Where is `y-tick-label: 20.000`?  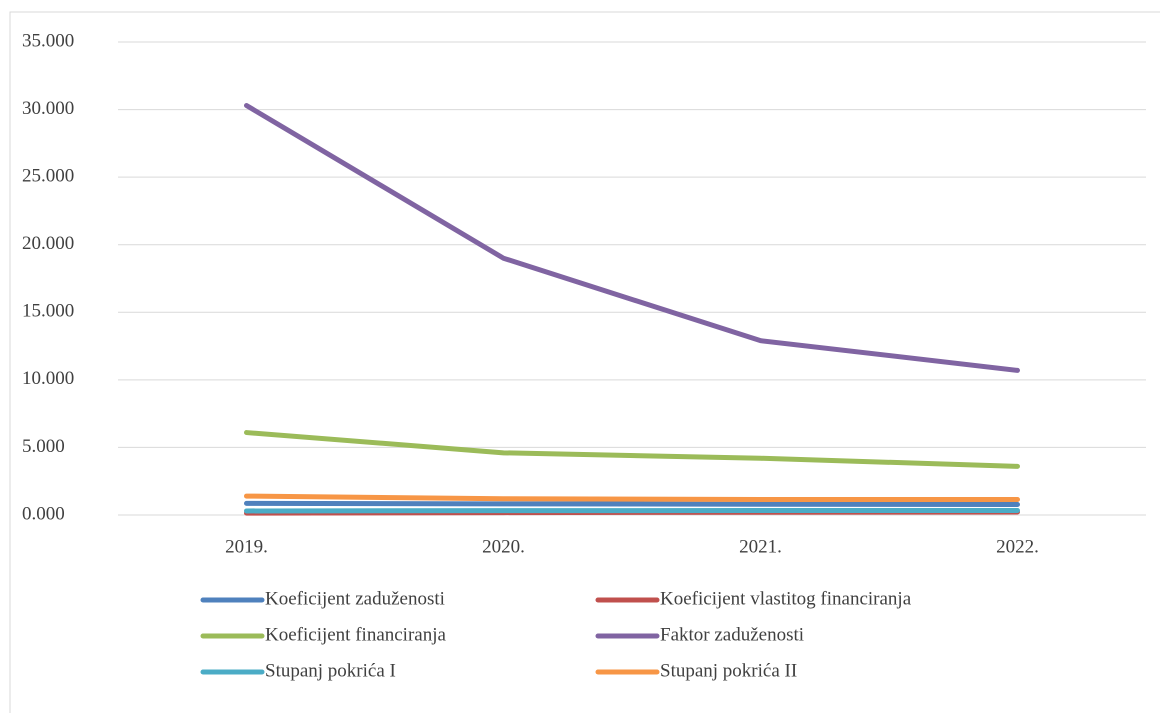 y-tick-label: 20.000 is located at coordinates (48, 243).